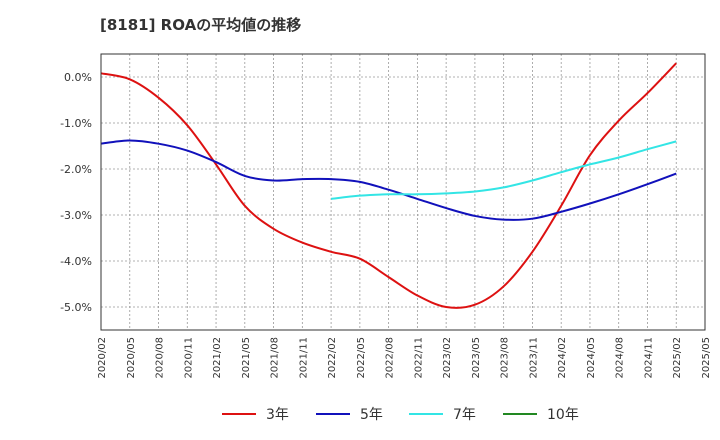 This screenshot has height=440, width=720. What do you see at coordinates (400, 415) in the screenshot?
I see `legend: 3年 5年 7年 10年` at bounding box center [400, 415].